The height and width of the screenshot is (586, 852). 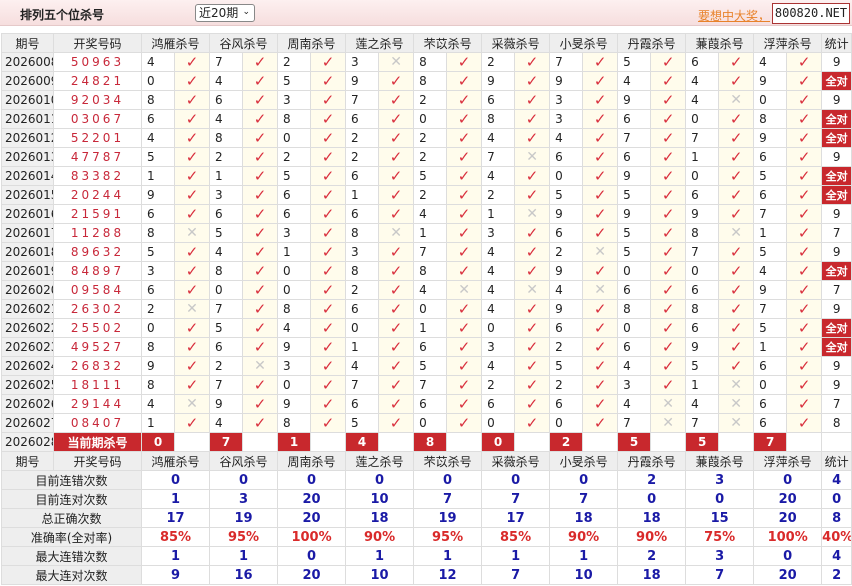 What do you see at coordinates (27, 252) in the screenshot?
I see `issue-number: 2026018` at bounding box center [27, 252].